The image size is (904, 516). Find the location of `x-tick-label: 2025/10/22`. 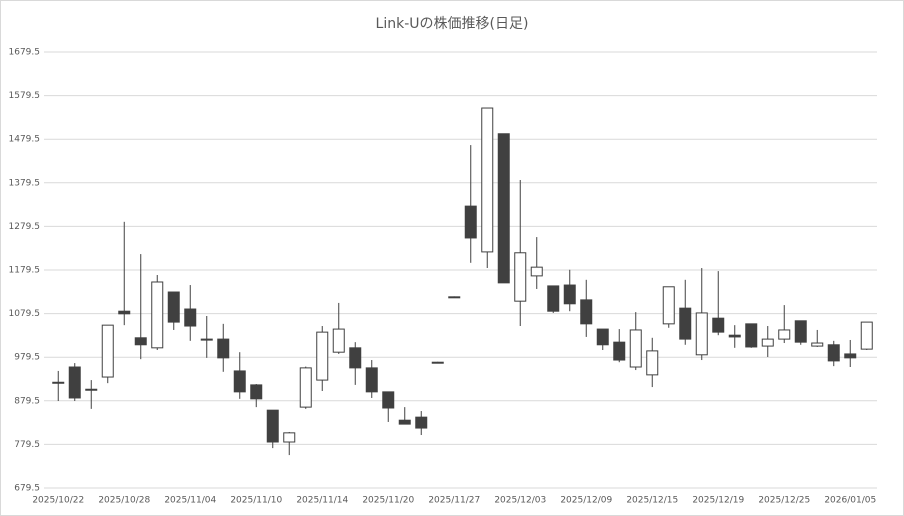

x-tick-label: 2025/10/22 is located at coordinates (58, 501).